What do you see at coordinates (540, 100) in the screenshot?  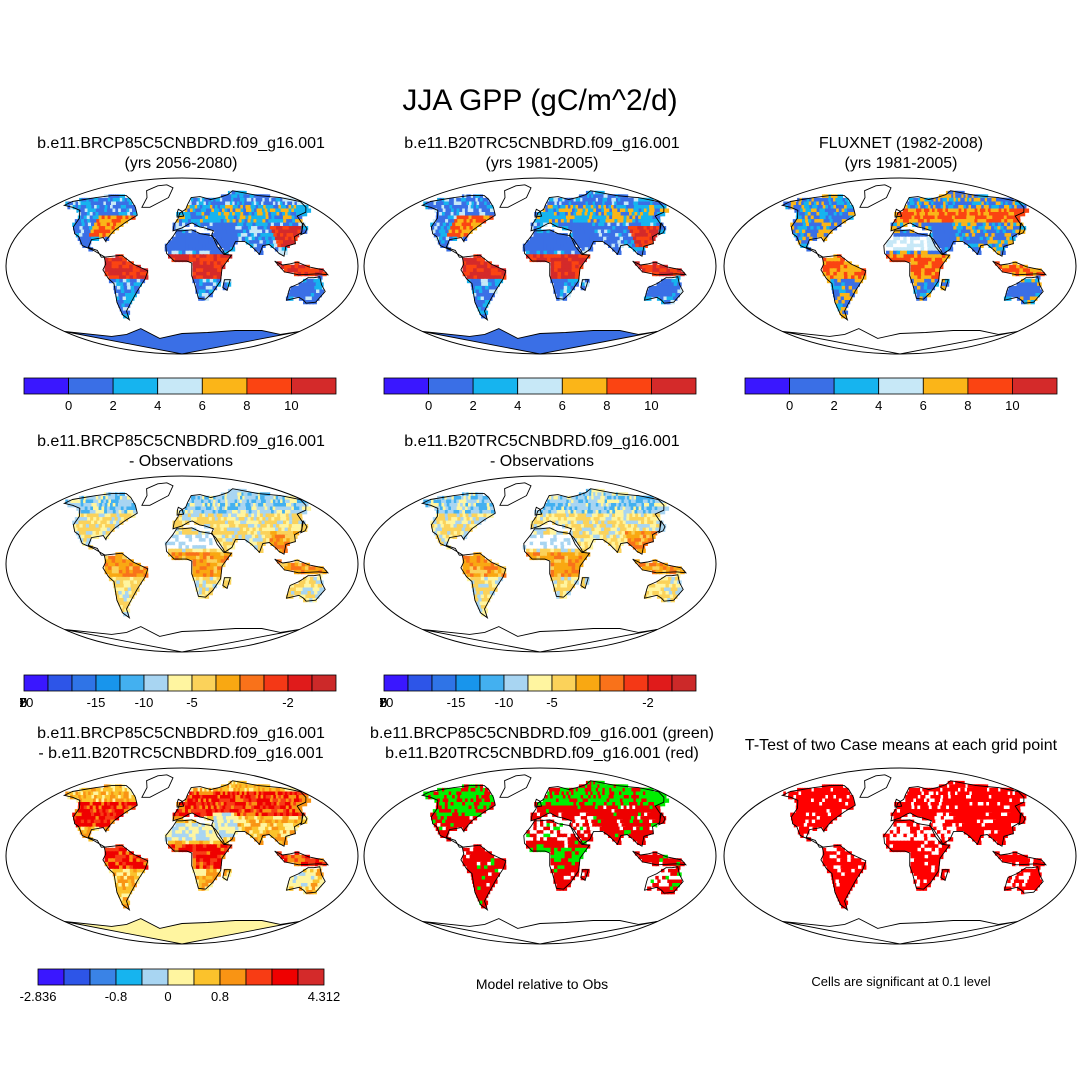 I see `figure-title: JJA GPP (gC/m^2/d)` at bounding box center [540, 100].